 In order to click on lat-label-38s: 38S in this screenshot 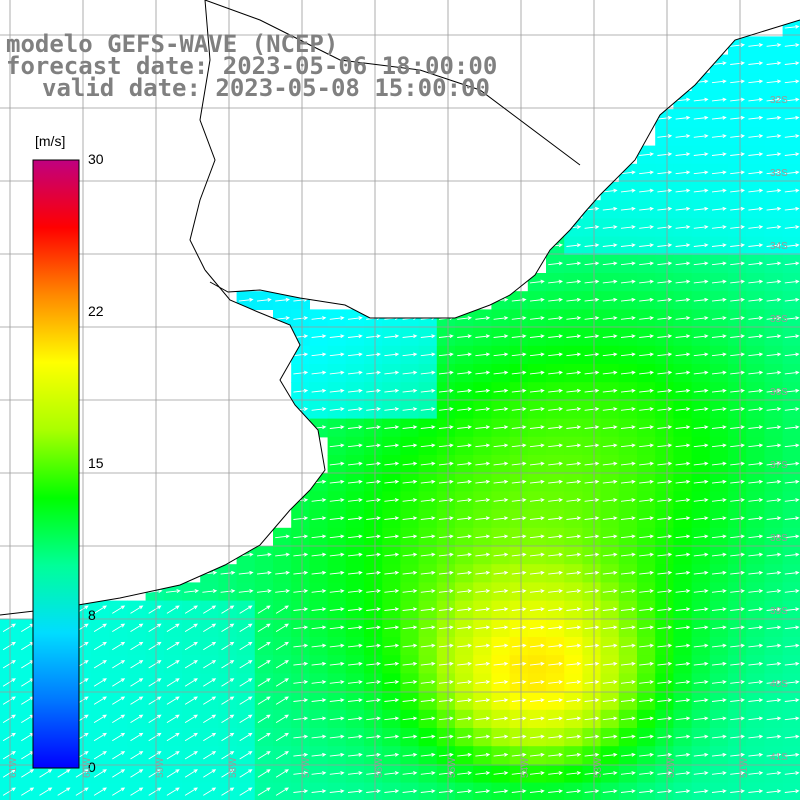, I will do `click(779, 538)`.